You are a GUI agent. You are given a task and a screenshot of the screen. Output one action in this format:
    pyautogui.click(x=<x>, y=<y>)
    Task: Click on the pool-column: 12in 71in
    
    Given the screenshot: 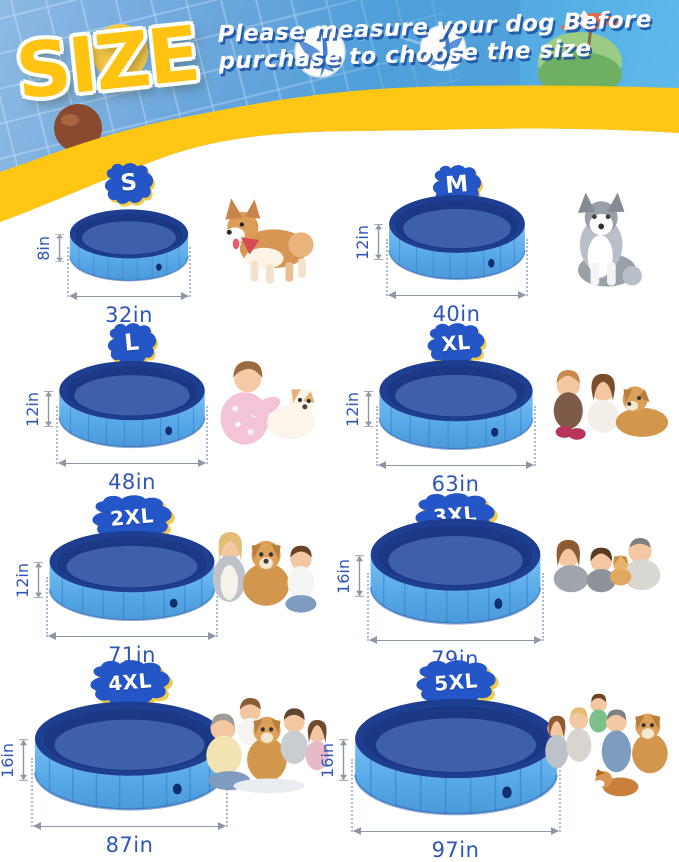 What is the action you would take?
    pyautogui.click(x=132, y=575)
    